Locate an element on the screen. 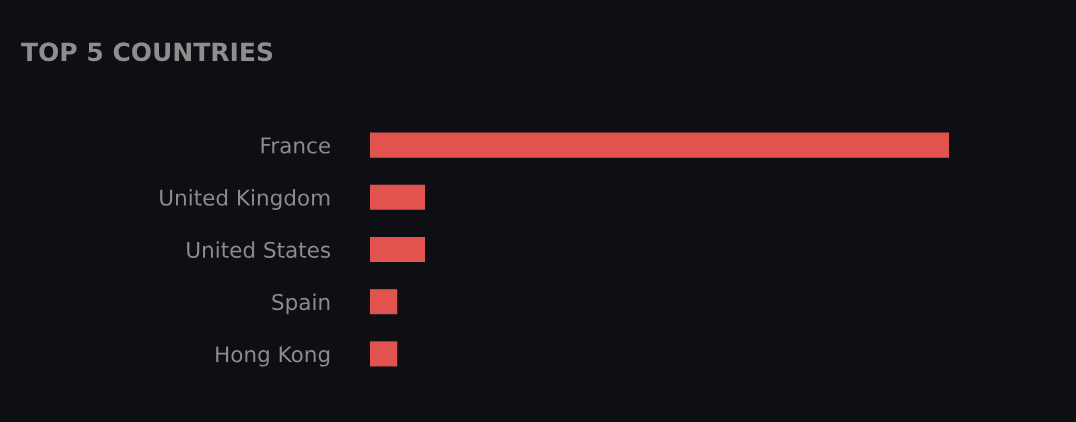 This screenshot has height=422, width=1076. y-tick-label: United Kingdom is located at coordinates (245, 199).